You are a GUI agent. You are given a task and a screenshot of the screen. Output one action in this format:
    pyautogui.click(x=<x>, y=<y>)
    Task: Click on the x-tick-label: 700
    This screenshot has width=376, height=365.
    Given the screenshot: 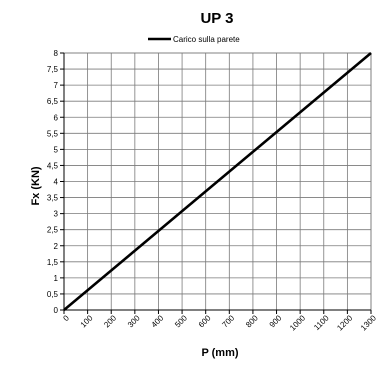 What is the action you would take?
    pyautogui.click(x=228, y=321)
    